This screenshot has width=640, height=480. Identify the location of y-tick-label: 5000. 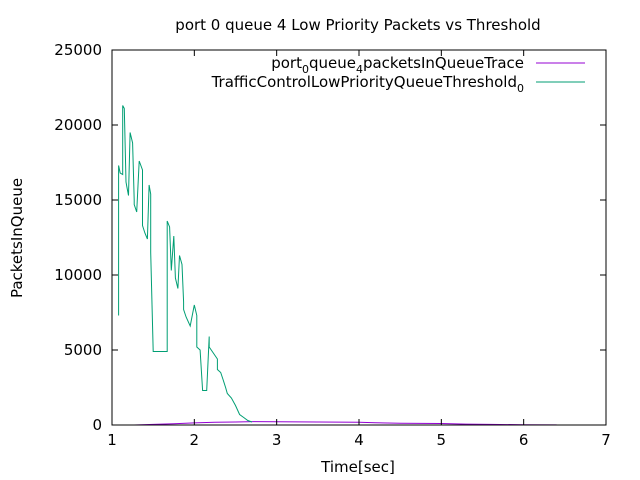
(83, 350).